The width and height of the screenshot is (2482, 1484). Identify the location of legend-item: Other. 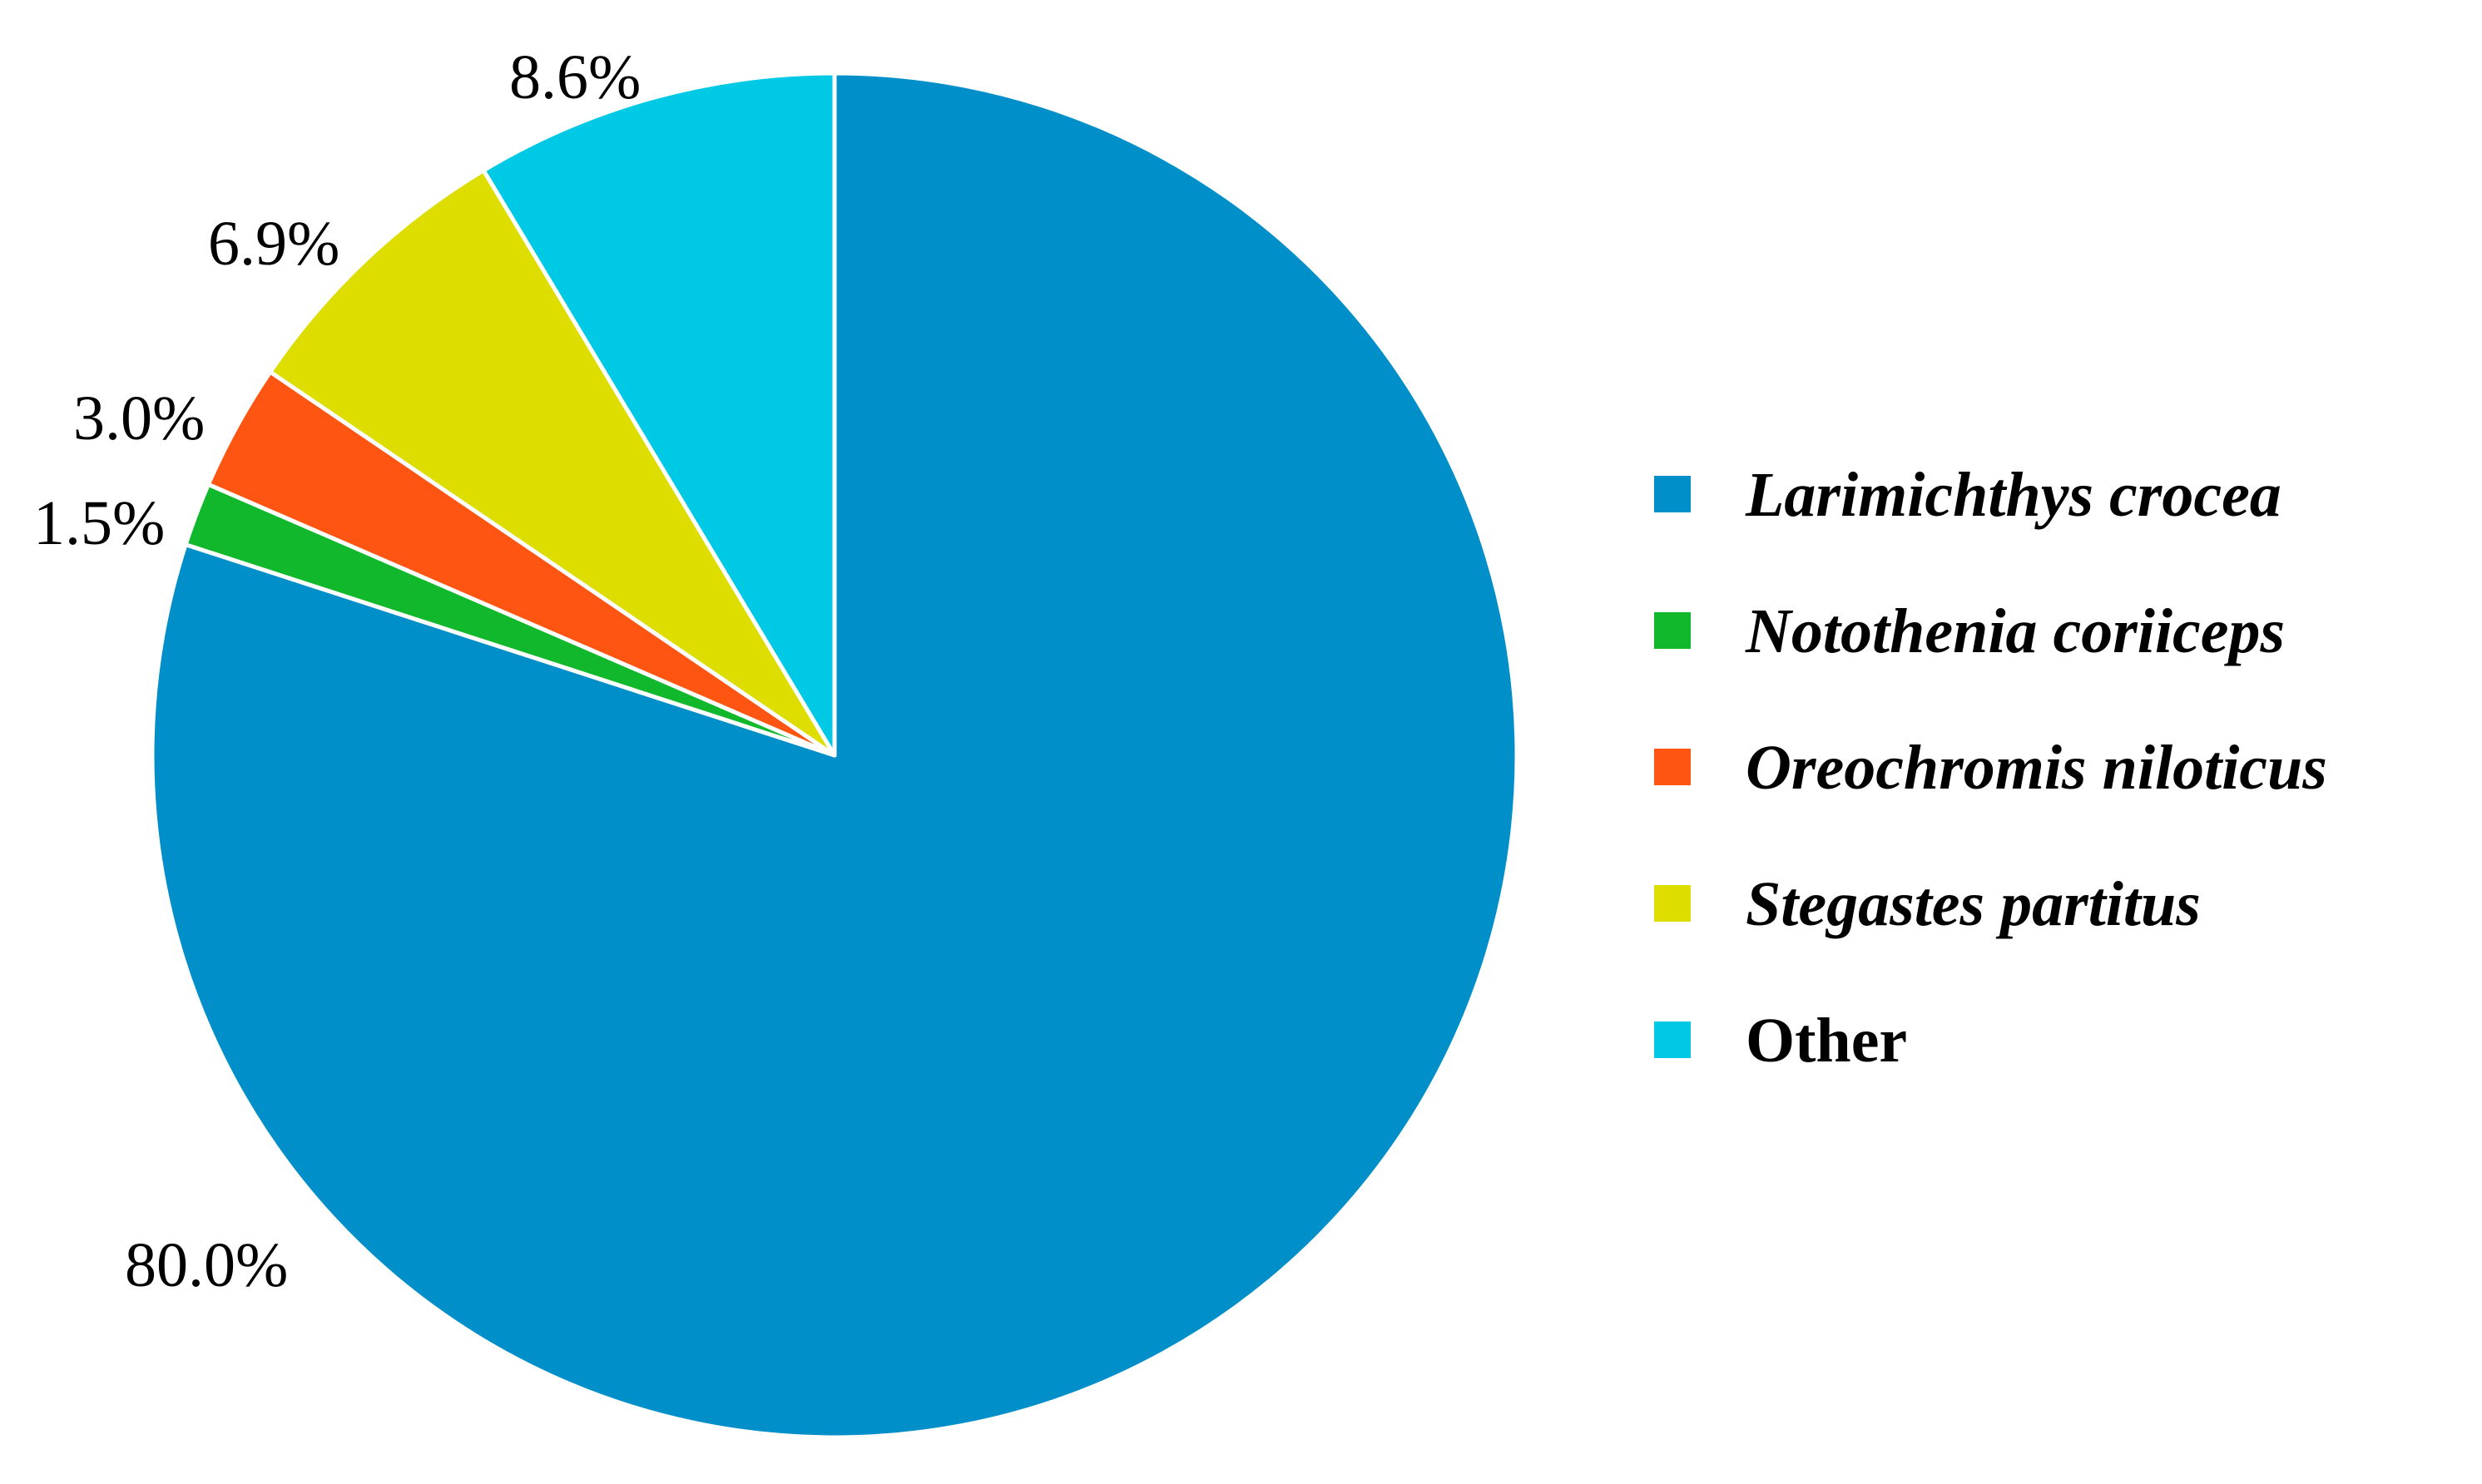
(1780, 1041).